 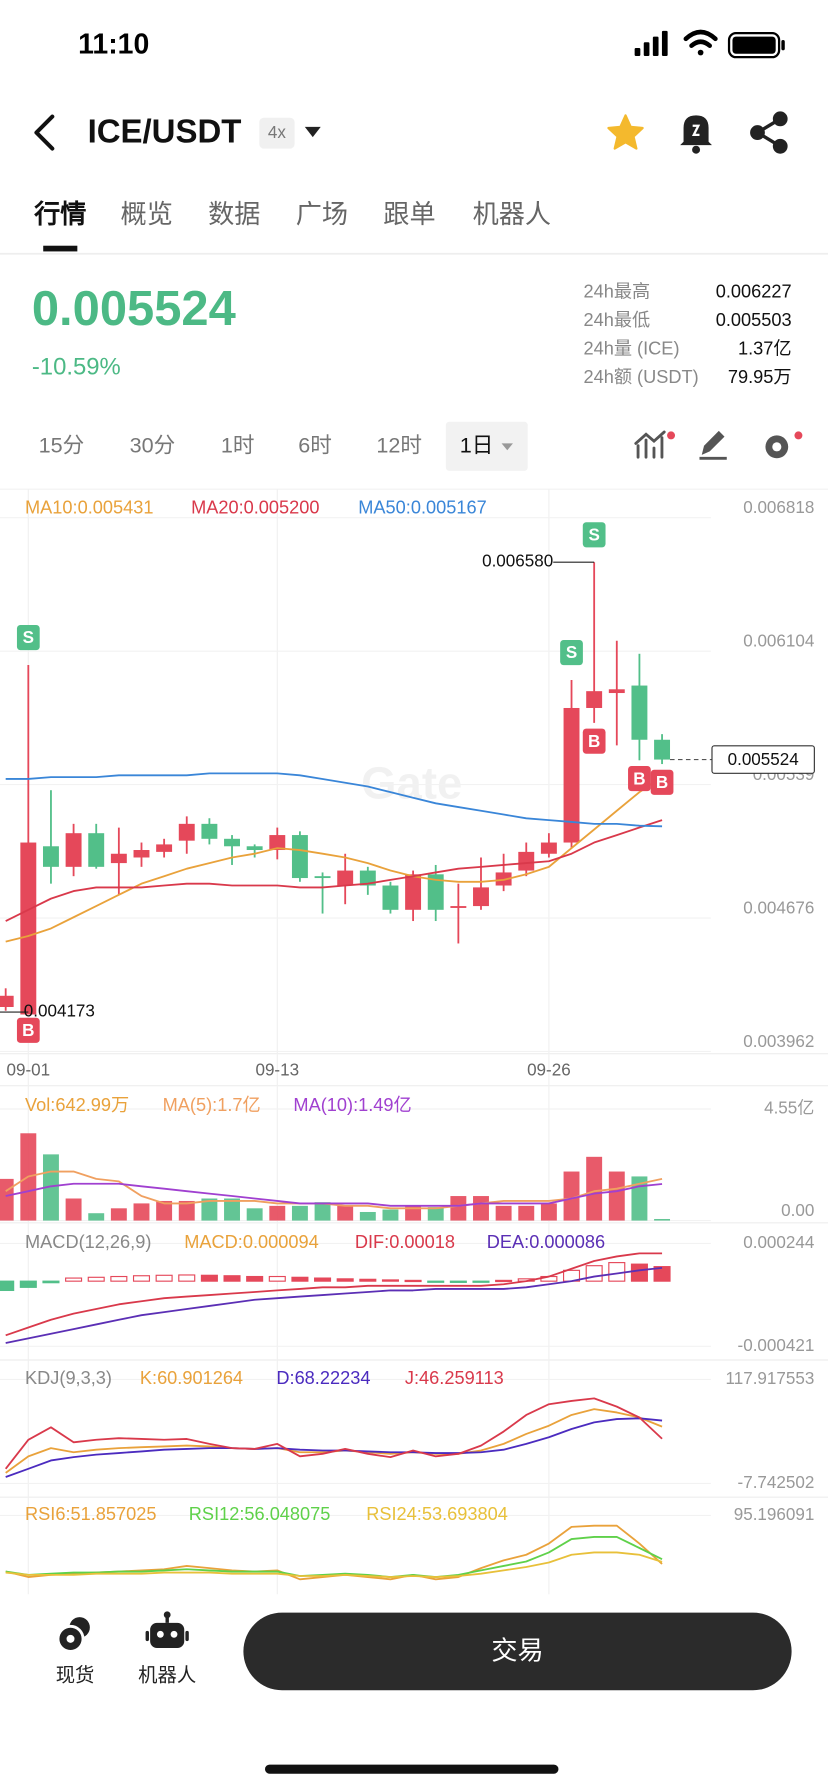 What do you see at coordinates (75, 1676) in the screenshot?
I see `nav-item: 现货` at bounding box center [75, 1676].